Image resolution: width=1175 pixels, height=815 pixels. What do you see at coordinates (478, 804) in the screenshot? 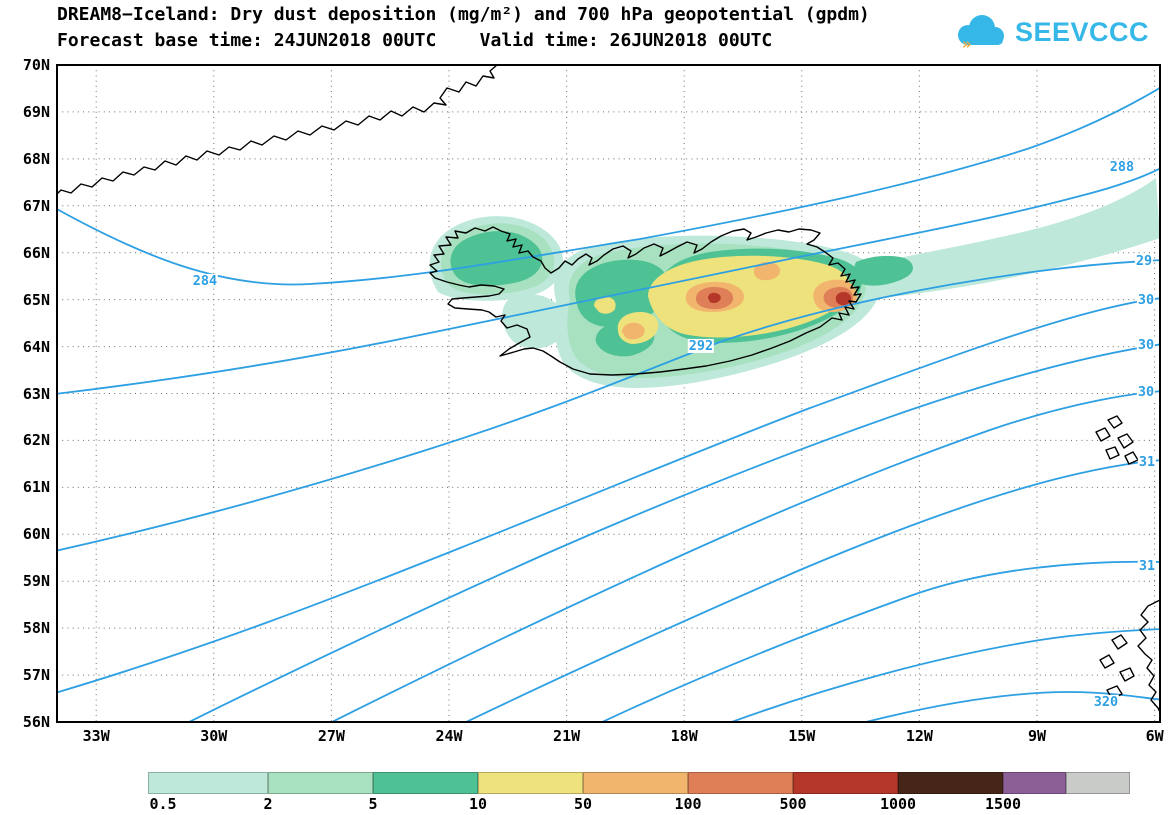
I see `colorbar-tick-label: 10` at bounding box center [478, 804].